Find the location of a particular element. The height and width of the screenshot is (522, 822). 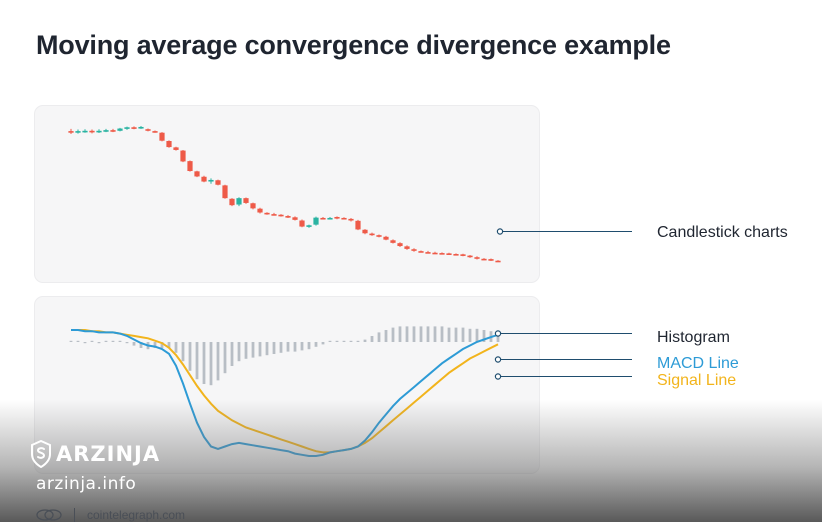

callout-candlestick: Candlestick charts is located at coordinates (642, 232).